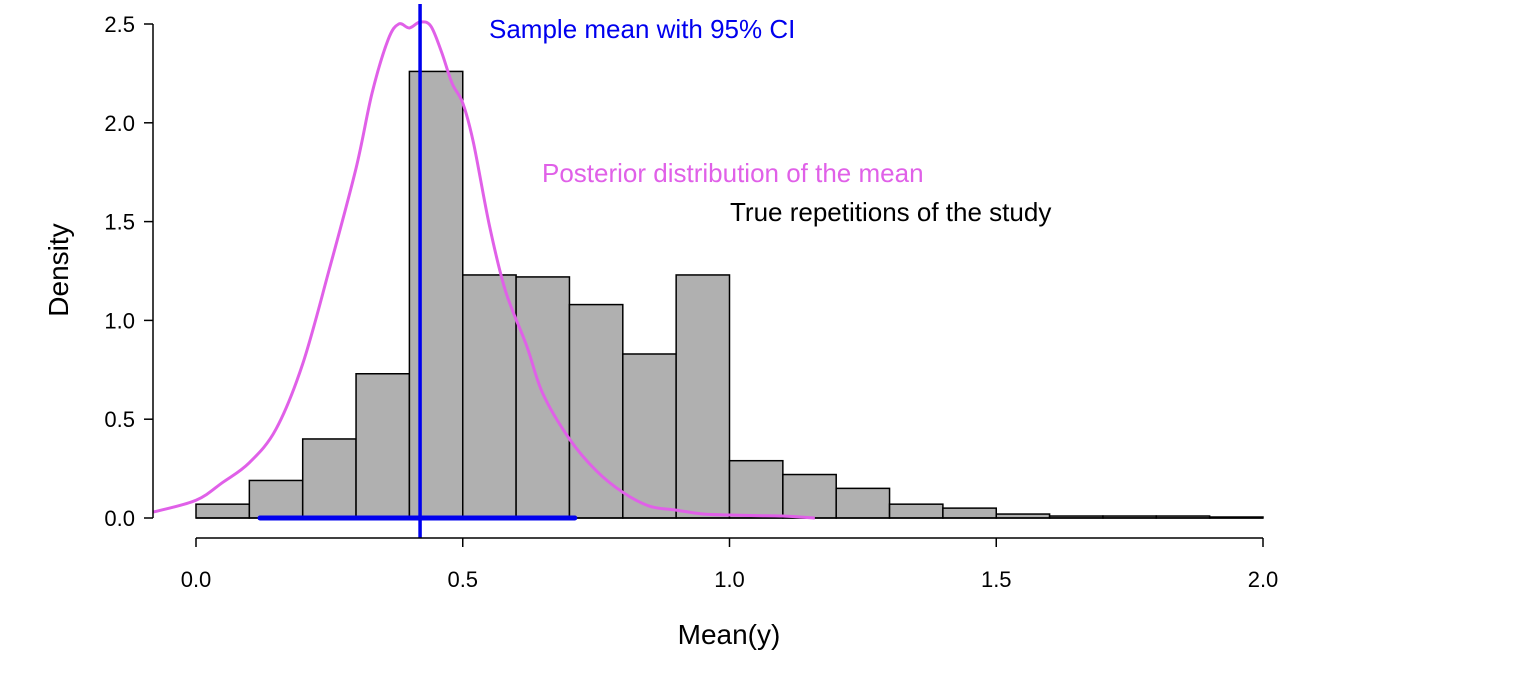  What do you see at coordinates (119, 419) in the screenshot?
I see `y-tick-label: 0.5` at bounding box center [119, 419].